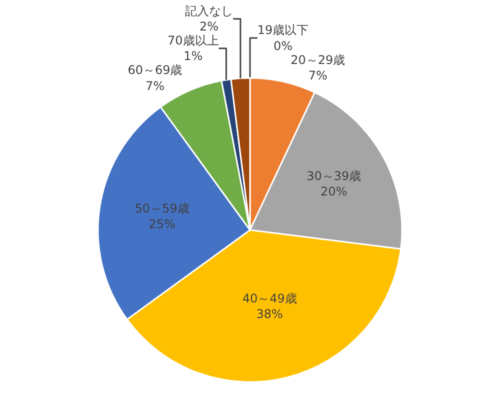 The width and height of the screenshot is (500, 397). What do you see at coordinates (193, 41) in the screenshot?
I see `slice-label: 70歳以上` at bounding box center [193, 41].